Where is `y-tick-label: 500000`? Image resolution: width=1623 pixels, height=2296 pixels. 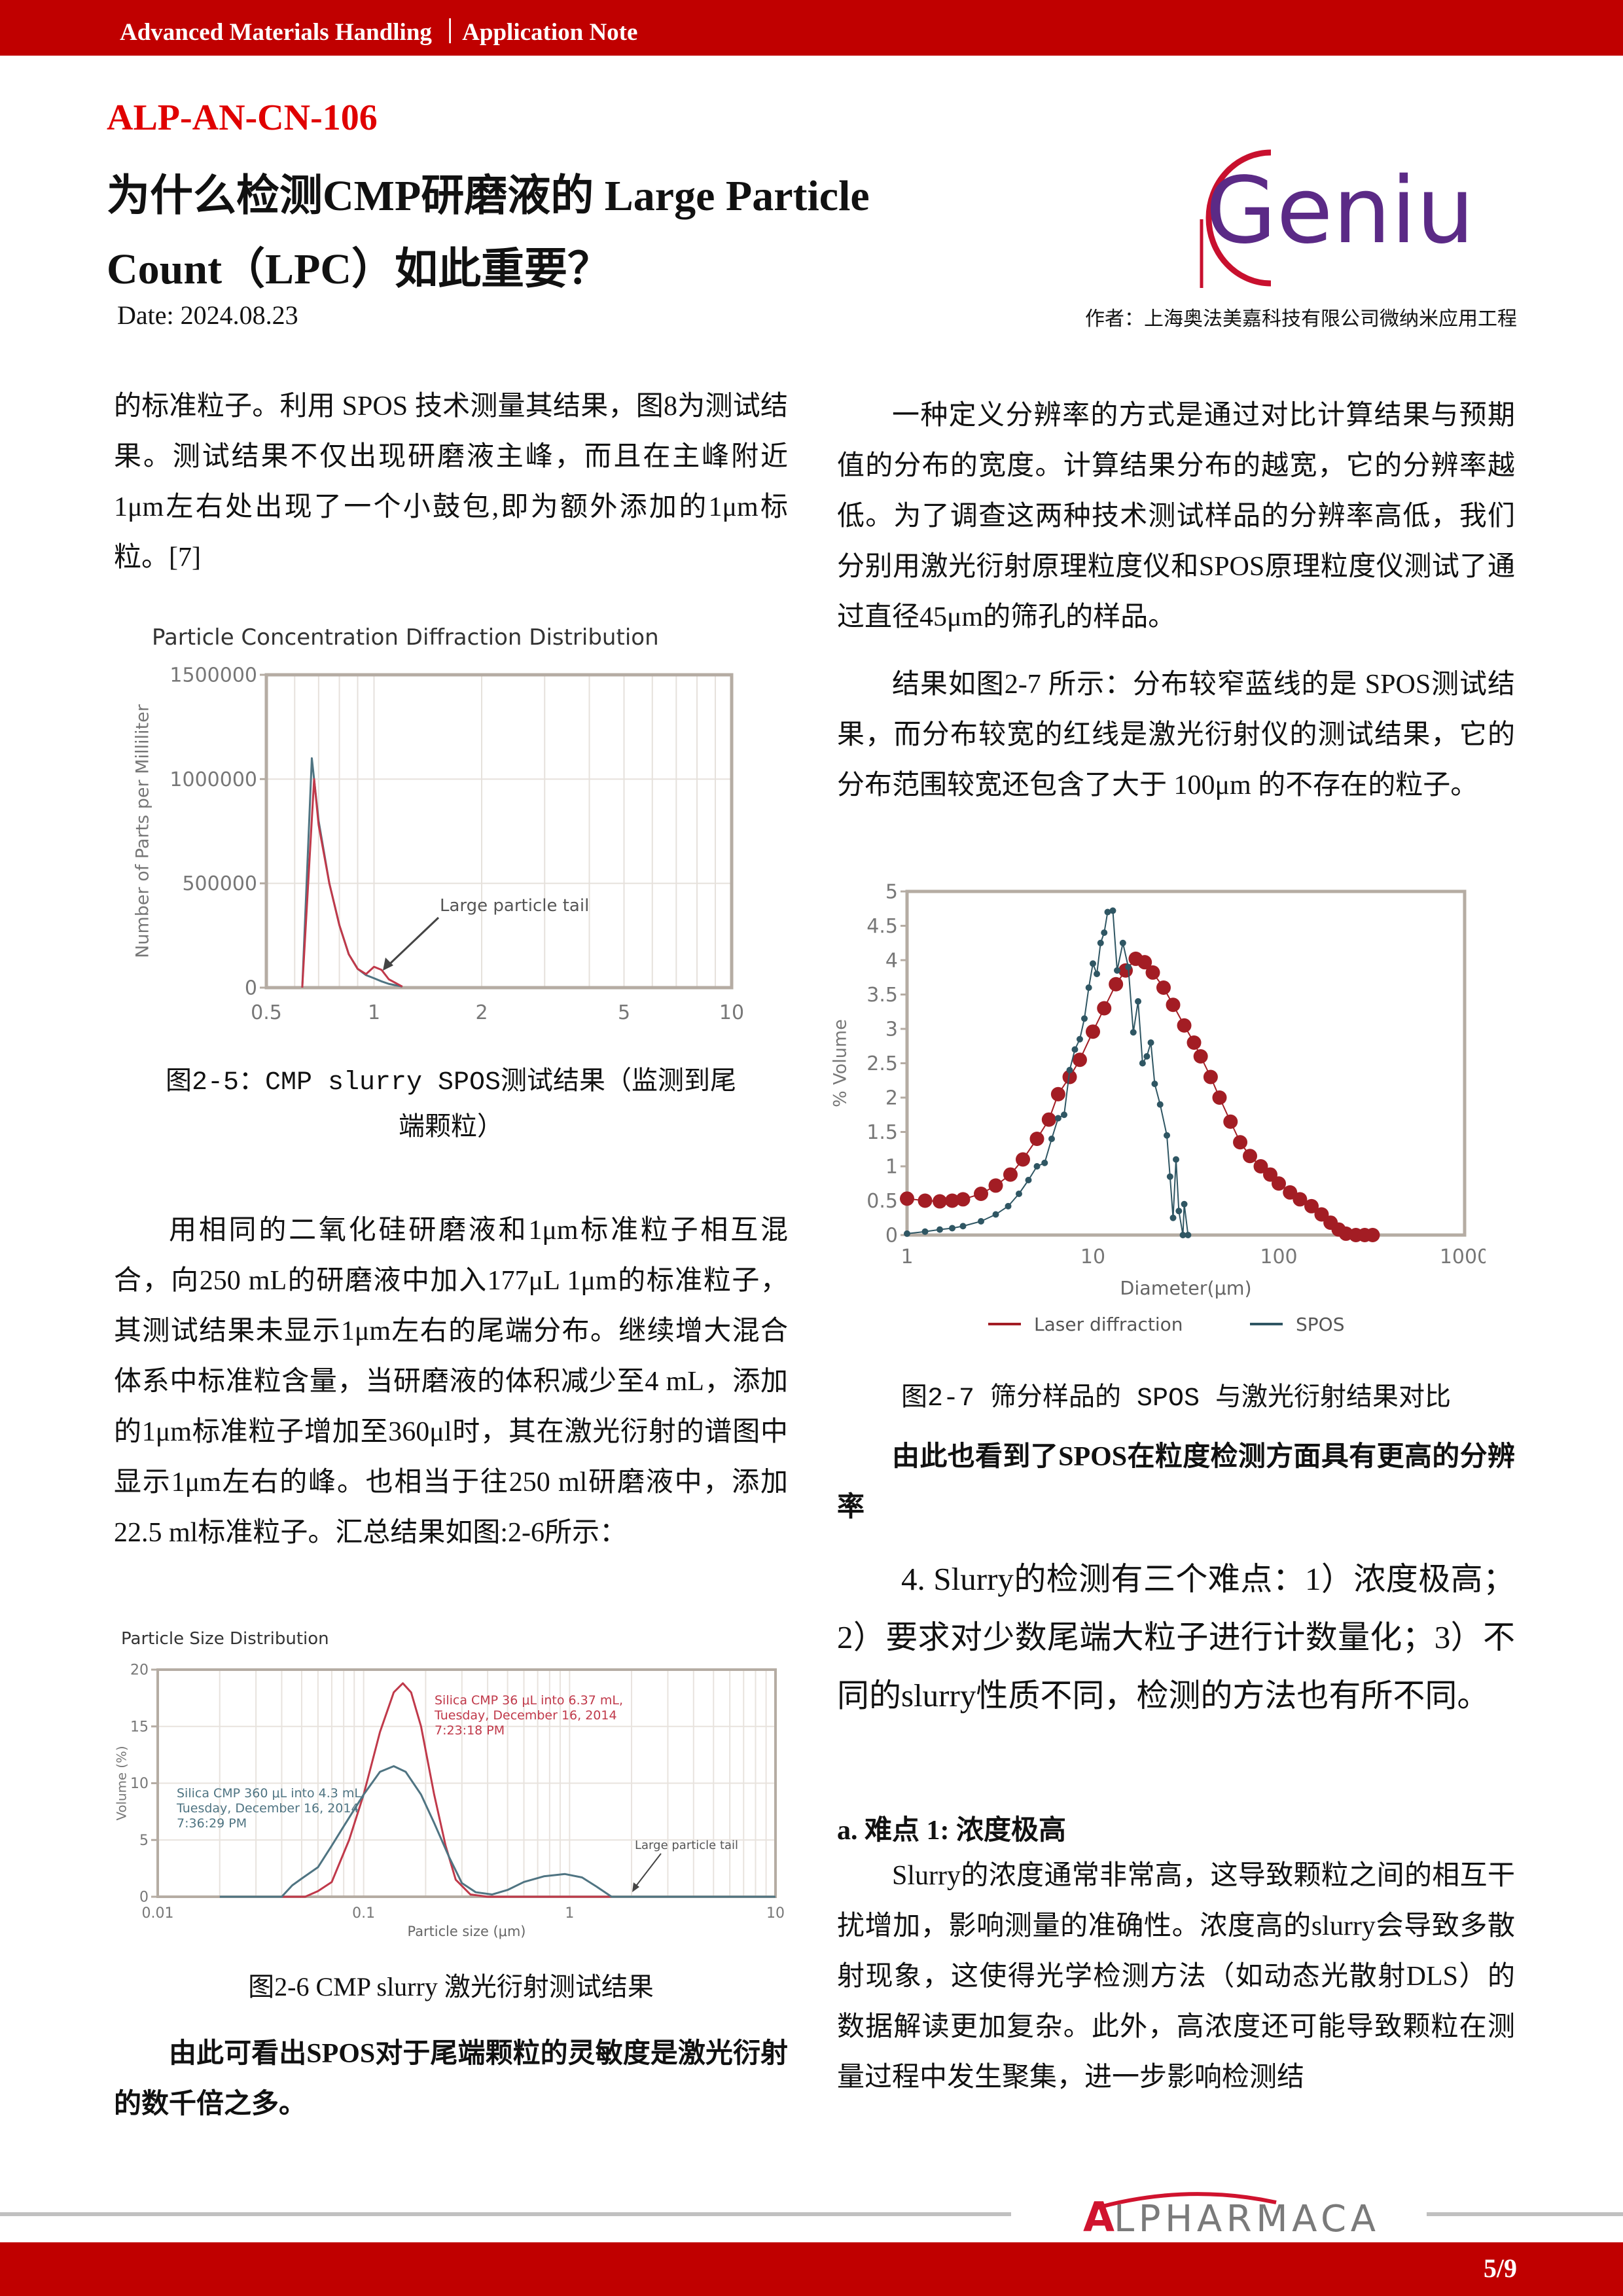 y-tick-label: 500000 is located at coordinates (219, 883).